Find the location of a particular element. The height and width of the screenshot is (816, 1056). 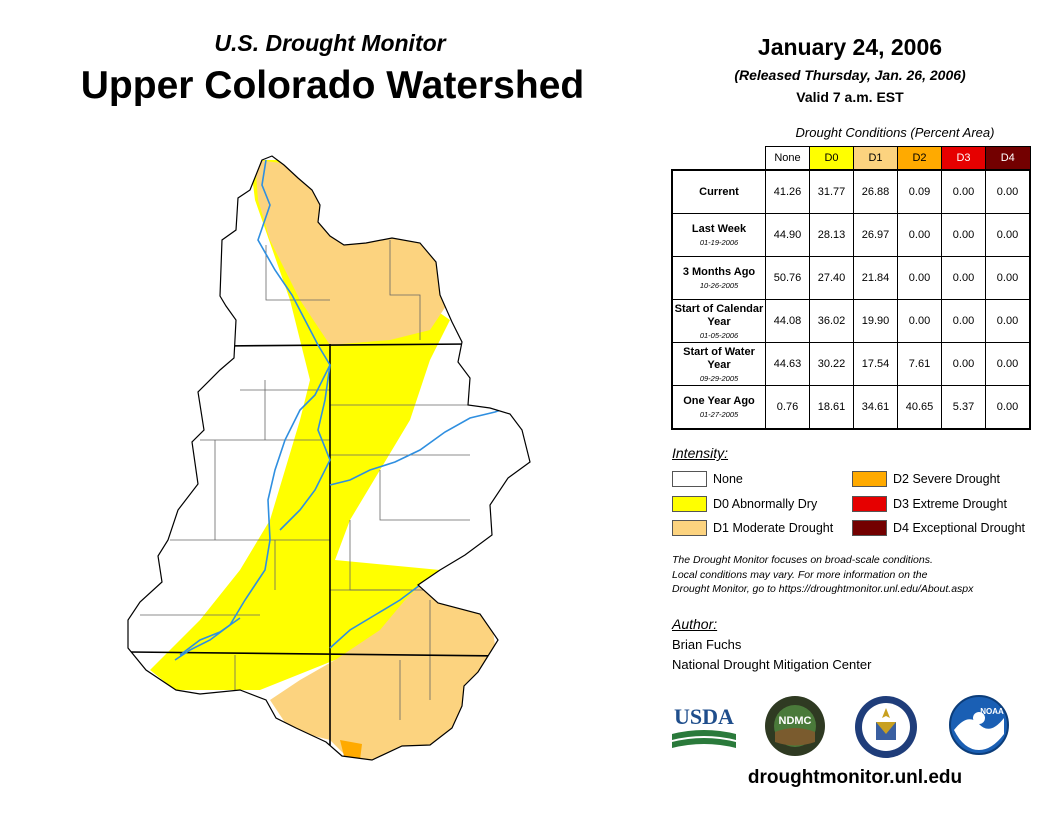

row-label: Start of Calendar Year is located at coordinates (719, 315).